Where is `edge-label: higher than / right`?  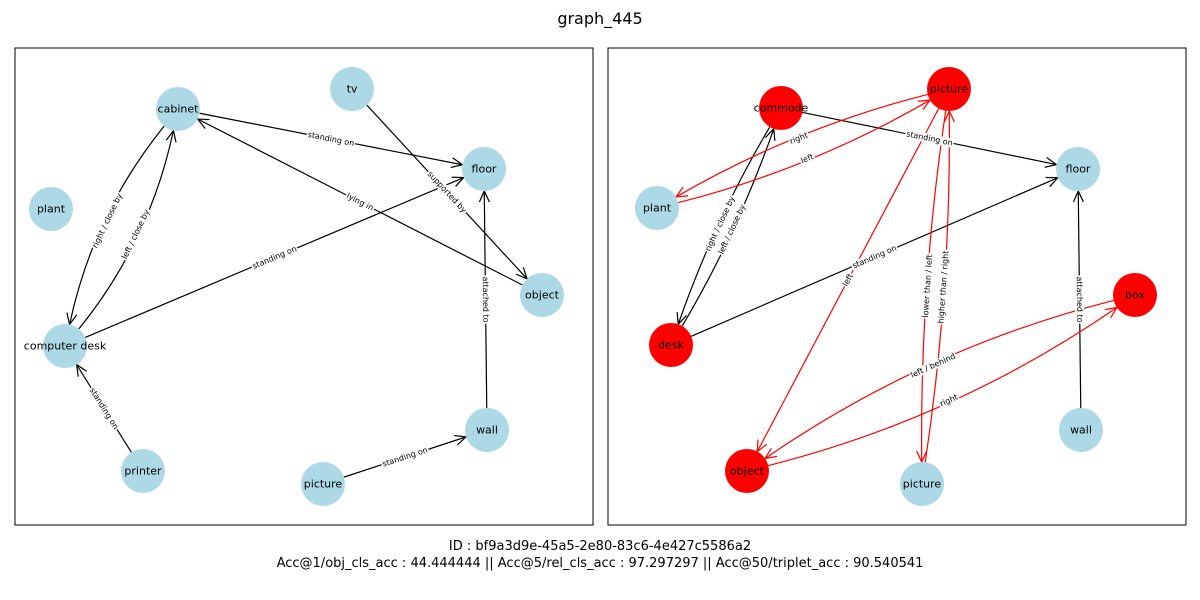
edge-label: higher than / right is located at coordinates (943, 287).